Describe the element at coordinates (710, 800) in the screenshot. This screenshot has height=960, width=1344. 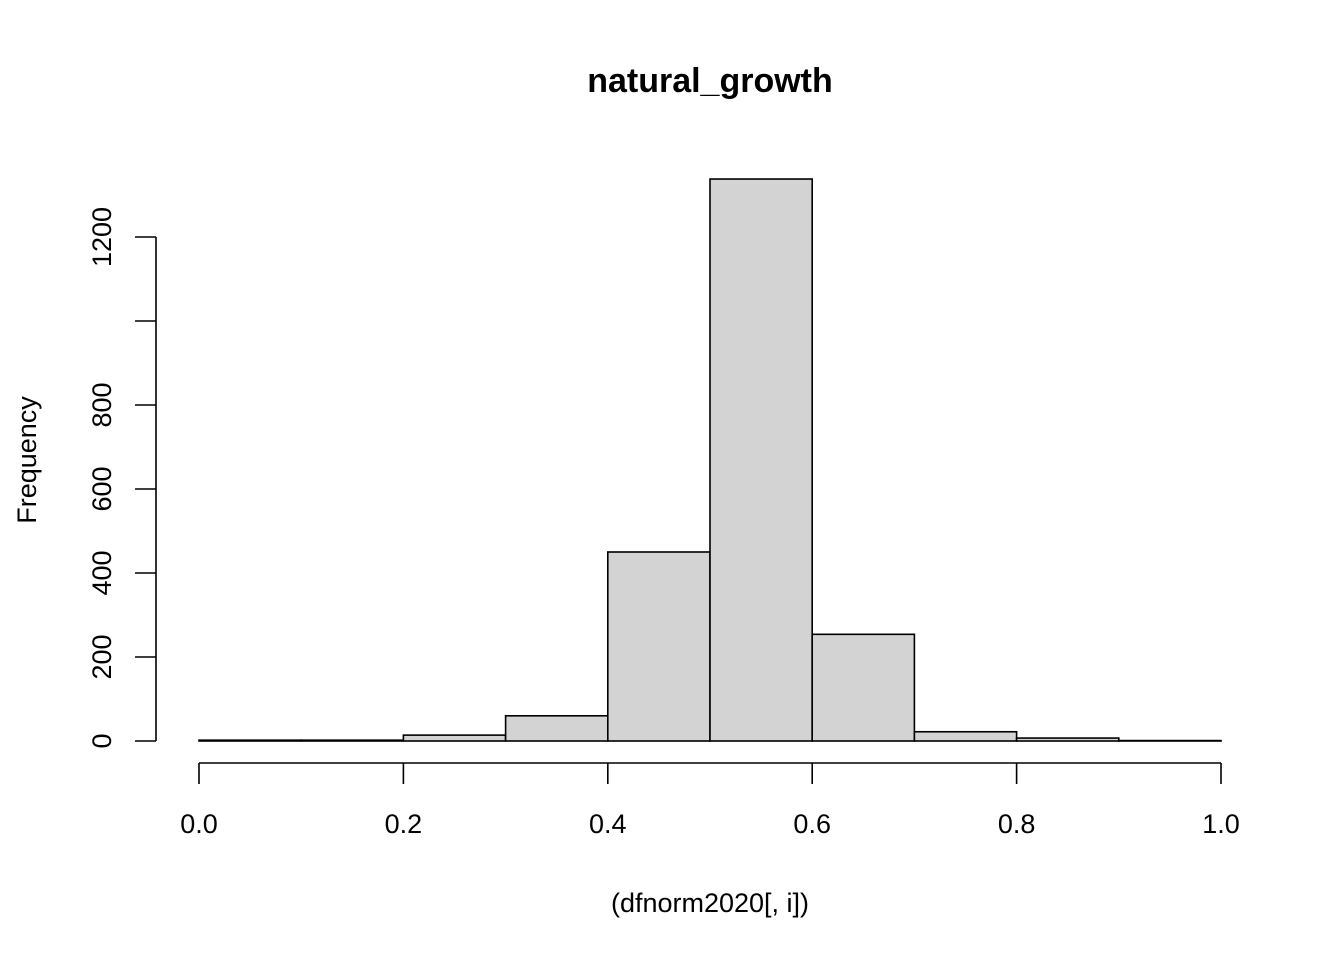
I see `x-axis: 0.0 0.2 0.4 0.6 0.8 1.0` at that location.